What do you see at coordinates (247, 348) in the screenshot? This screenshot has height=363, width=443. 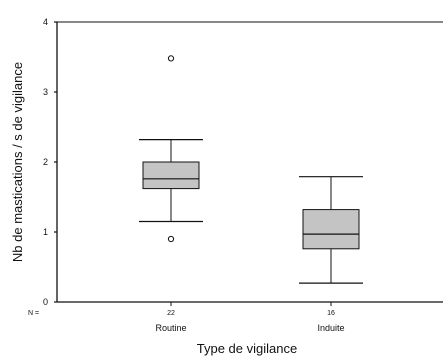 I see `x-axis-title: Type de vigilance` at bounding box center [247, 348].